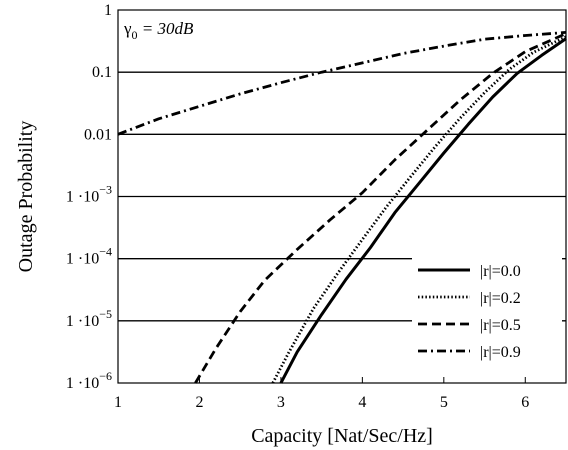 This screenshot has height=450, width=568. Describe the element at coordinates (500, 325) in the screenshot. I see `legend-label-2: |r|=0.5` at that location.